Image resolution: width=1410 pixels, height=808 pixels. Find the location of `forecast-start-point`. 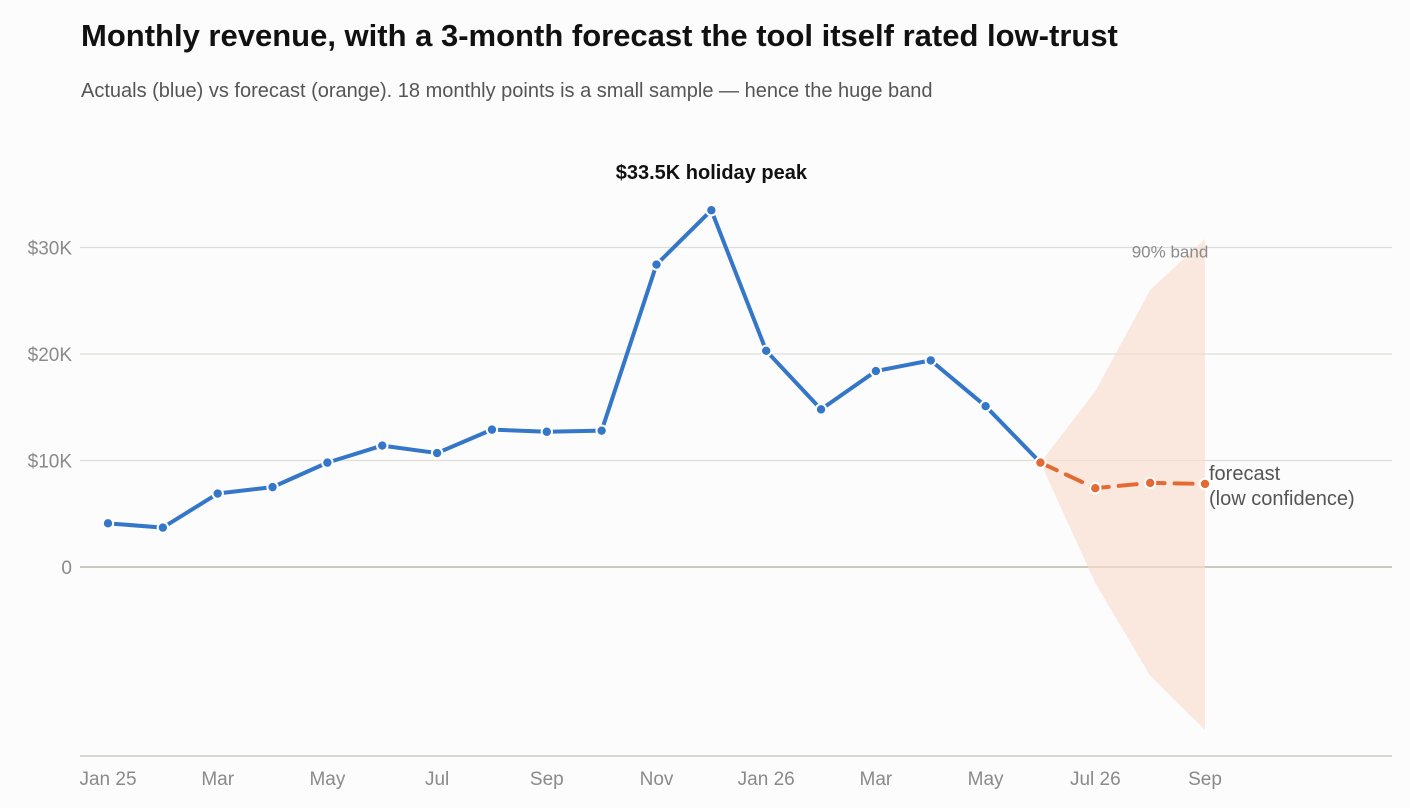

forecast-start-point is located at coordinates (1040, 462).